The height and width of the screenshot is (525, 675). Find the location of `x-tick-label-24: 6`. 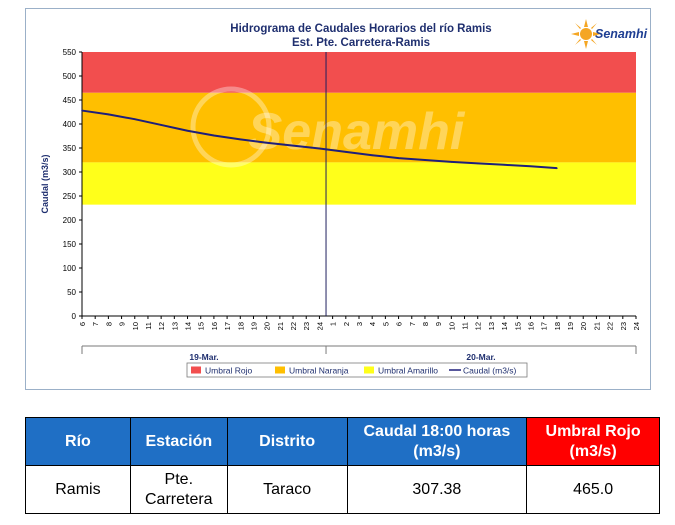

x-tick-label-24: 6 is located at coordinates (399, 324).